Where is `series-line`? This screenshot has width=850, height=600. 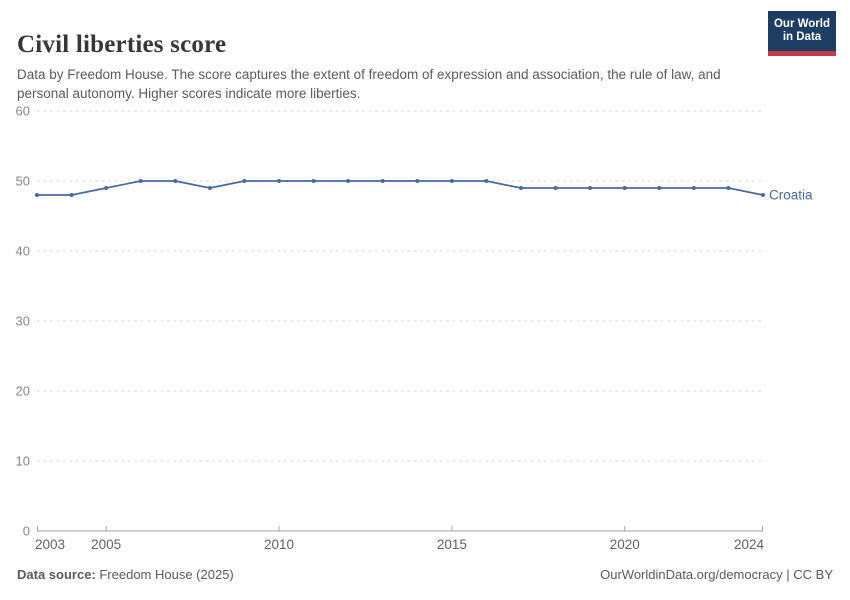
series-line is located at coordinates (400, 188).